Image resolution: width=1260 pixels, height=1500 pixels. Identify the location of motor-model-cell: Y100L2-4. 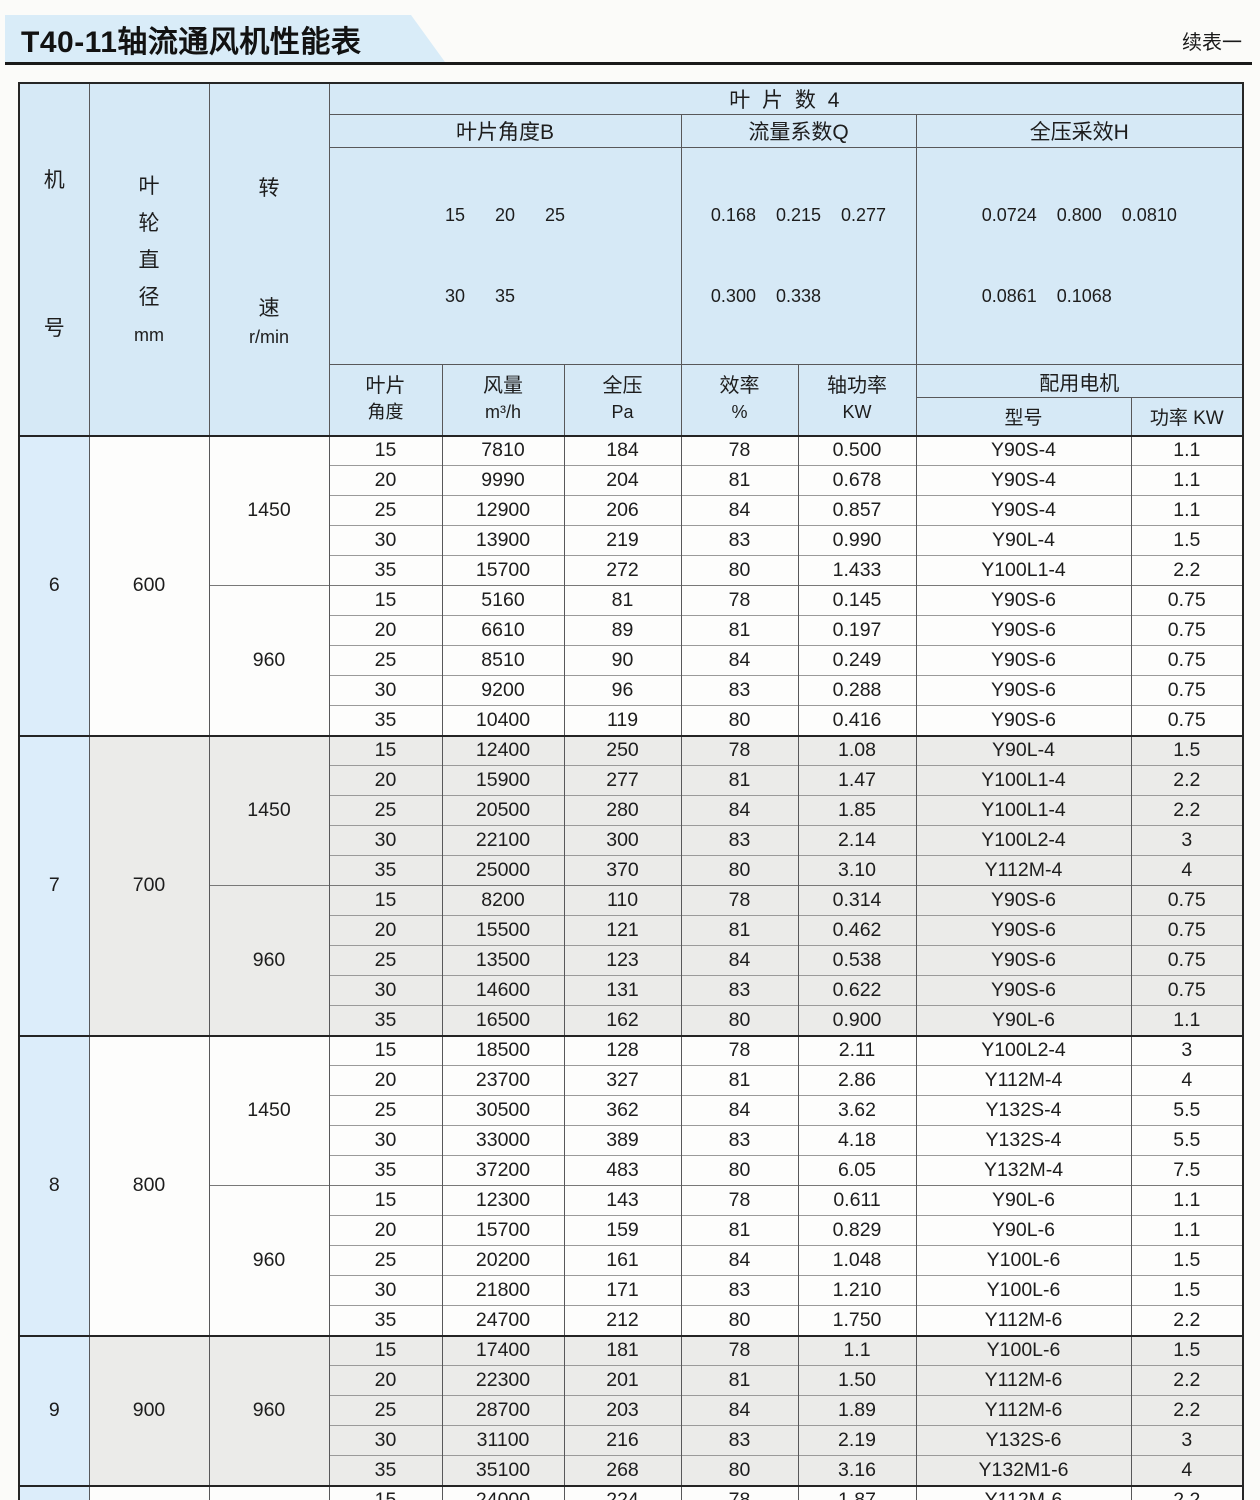
(1023, 1050).